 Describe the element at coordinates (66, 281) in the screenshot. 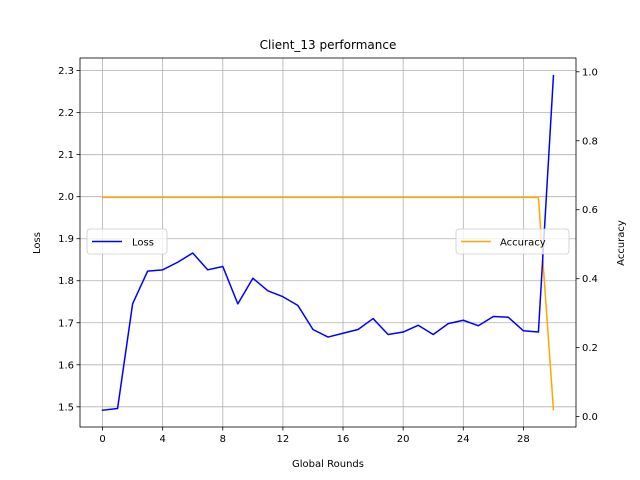

I see `y-left-tick-label: 1.8` at that location.